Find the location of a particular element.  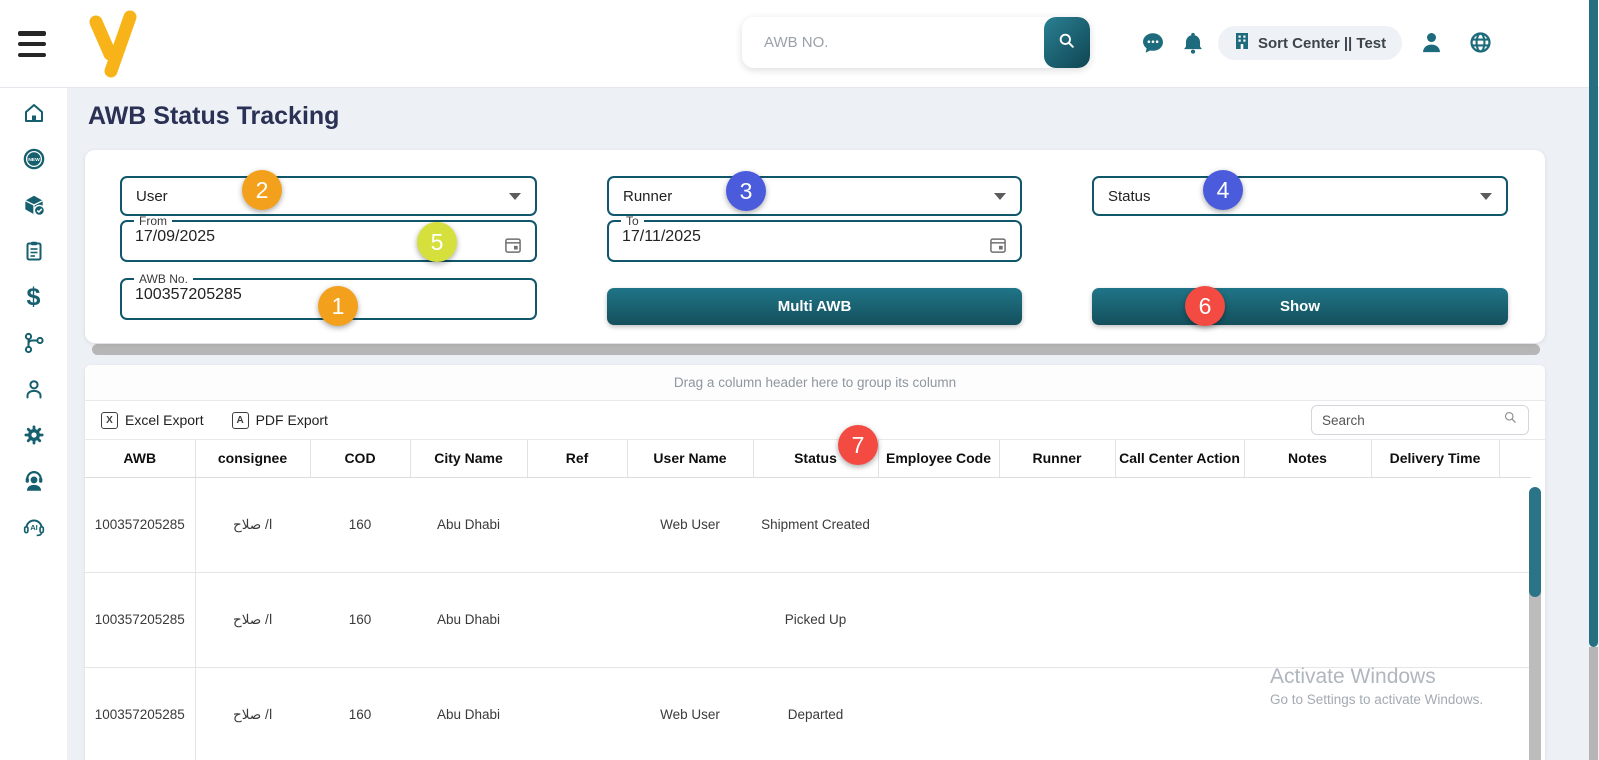

new-badge-icon: NEW is located at coordinates (34, 159).